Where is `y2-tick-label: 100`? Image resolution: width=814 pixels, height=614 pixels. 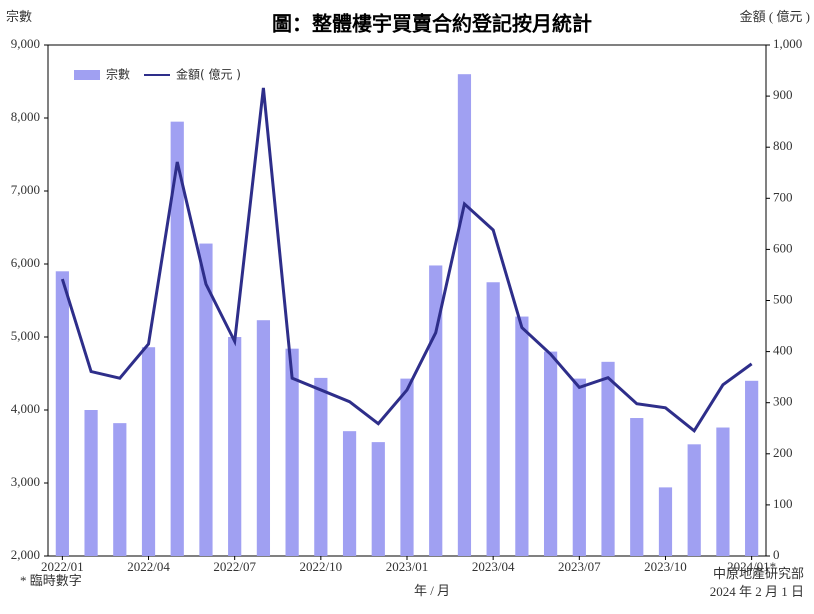
y2-tick-label: 100 is located at coordinates (783, 503).